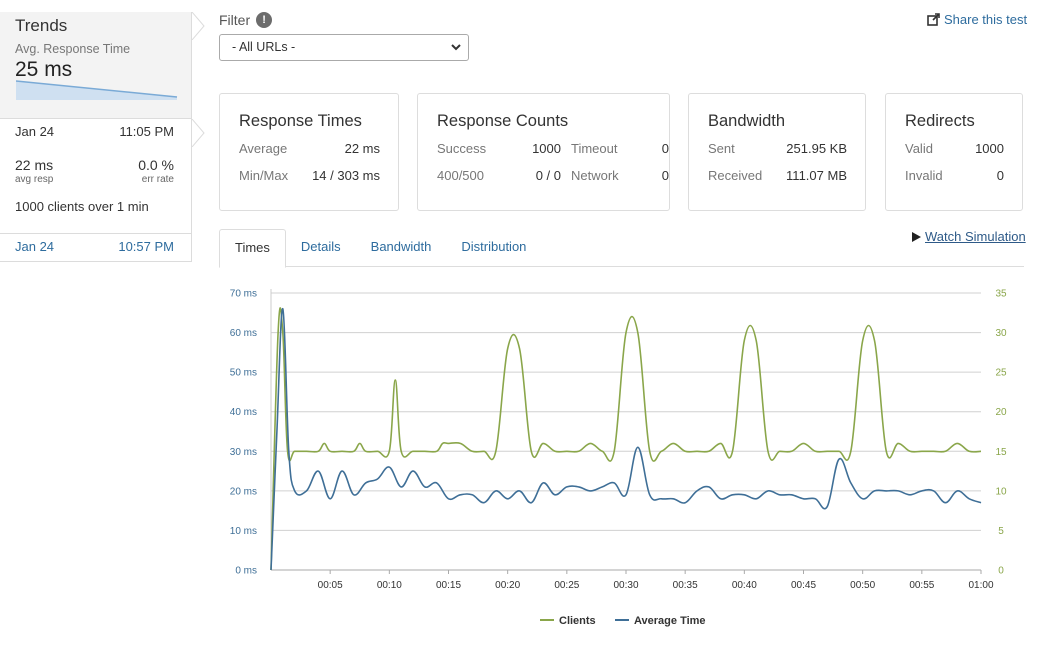  What do you see at coordinates (507, 585) in the screenshot?
I see `x-tick-label: 00:20` at bounding box center [507, 585].